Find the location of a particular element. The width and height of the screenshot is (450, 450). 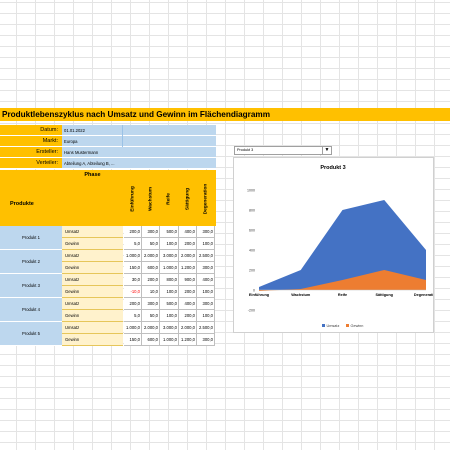

product-dropdown: Produkt 3 ▼ is located at coordinates (283, 150).